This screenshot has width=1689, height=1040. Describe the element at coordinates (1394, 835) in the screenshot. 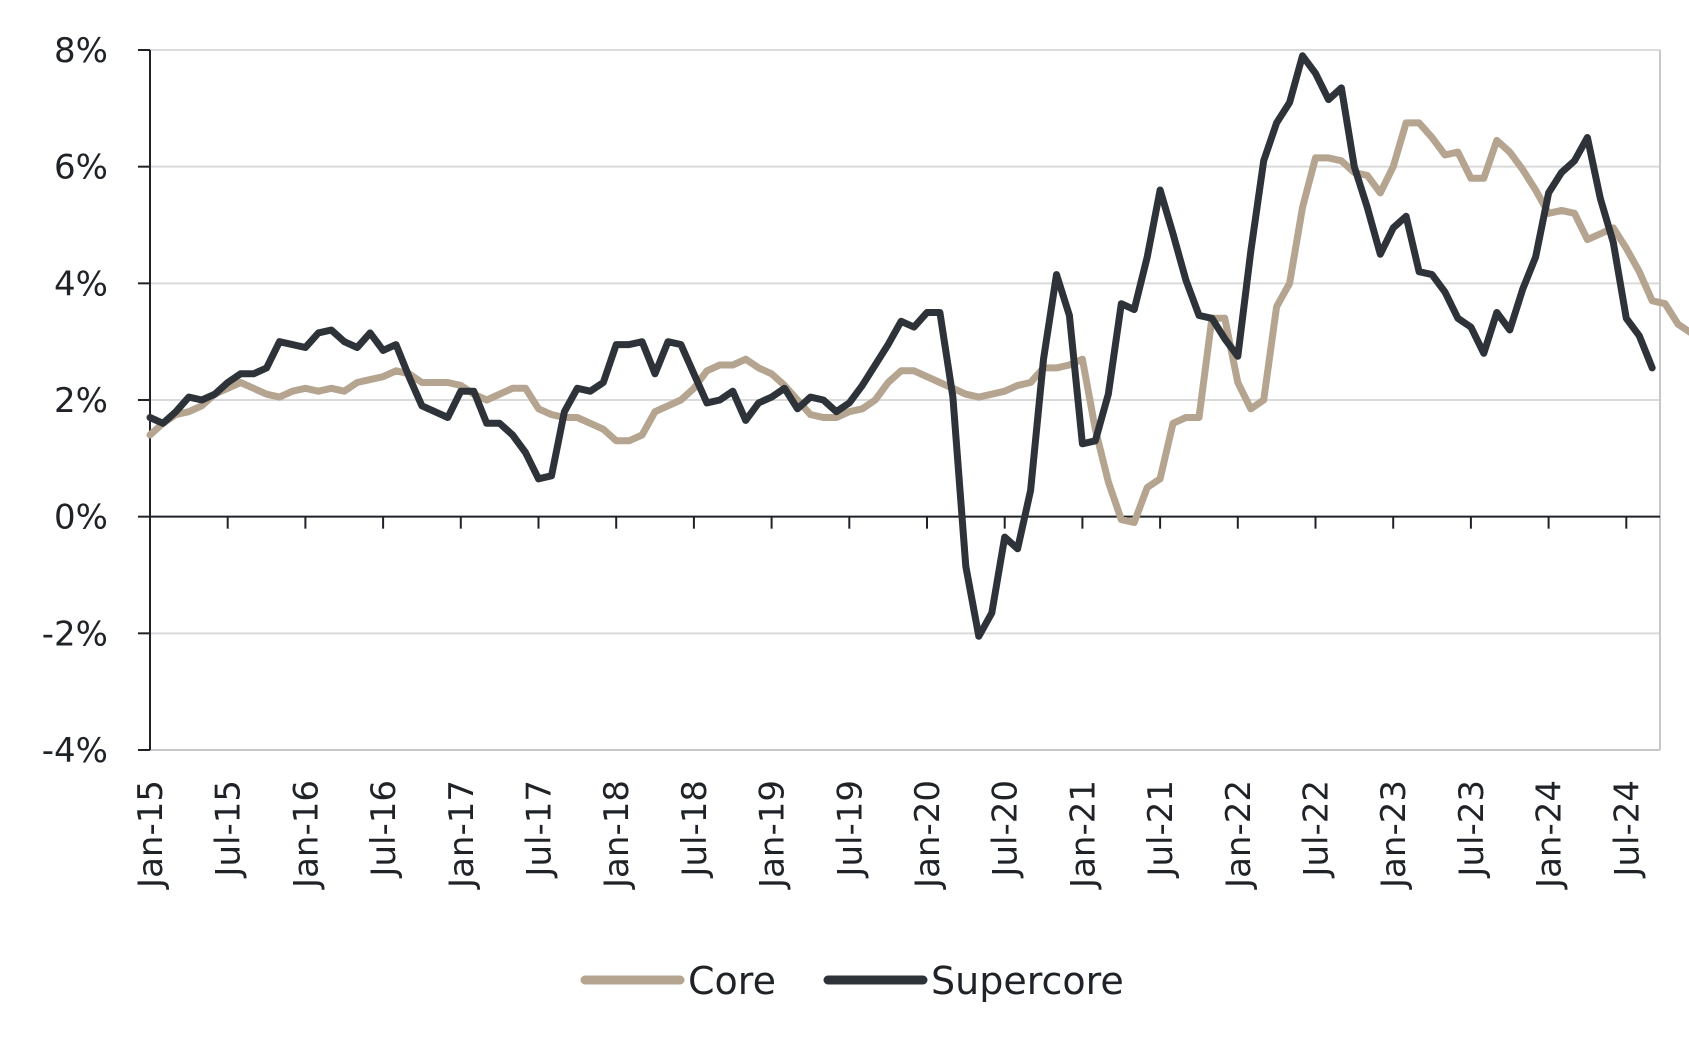

I see `x-tick-label: Jan-23` at that location.